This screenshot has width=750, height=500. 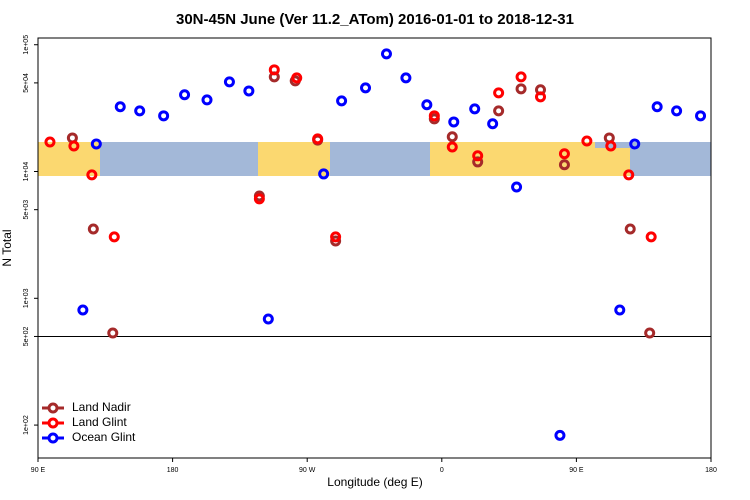 I want to click on x-tick-label: 0, so click(x=442, y=470).